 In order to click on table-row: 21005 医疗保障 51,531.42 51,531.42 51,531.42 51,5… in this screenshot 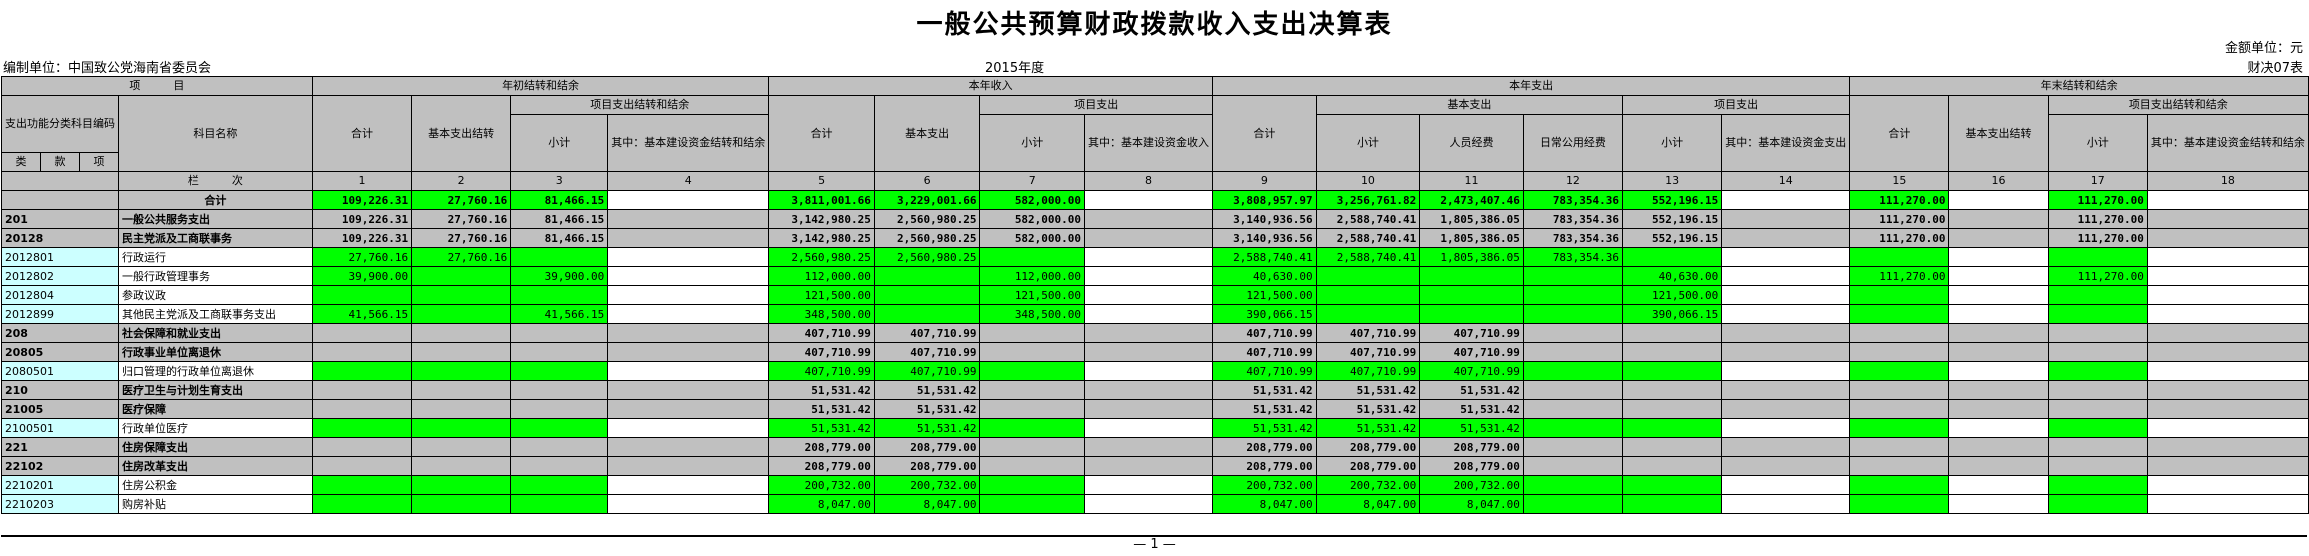, I will do `click(1155, 409)`.